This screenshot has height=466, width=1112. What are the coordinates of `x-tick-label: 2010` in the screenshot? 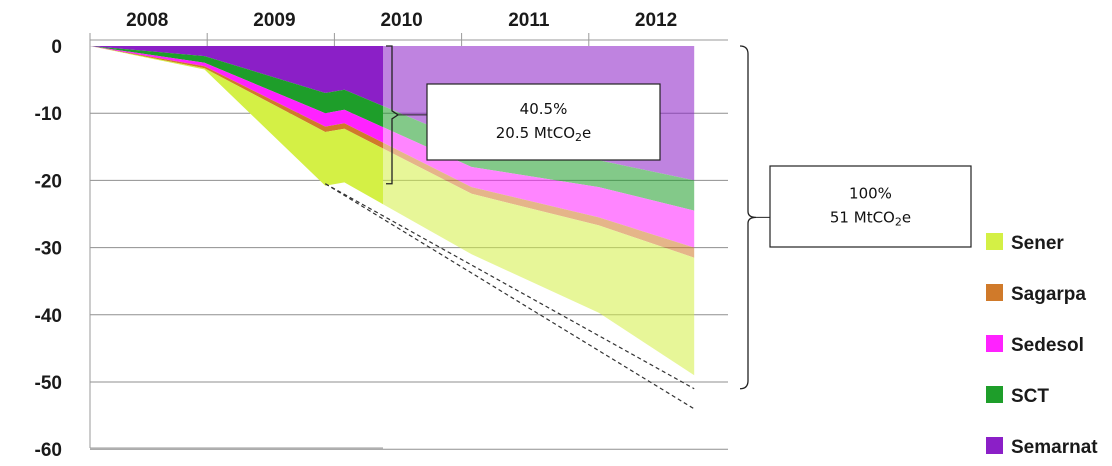 It's located at (401, 20).